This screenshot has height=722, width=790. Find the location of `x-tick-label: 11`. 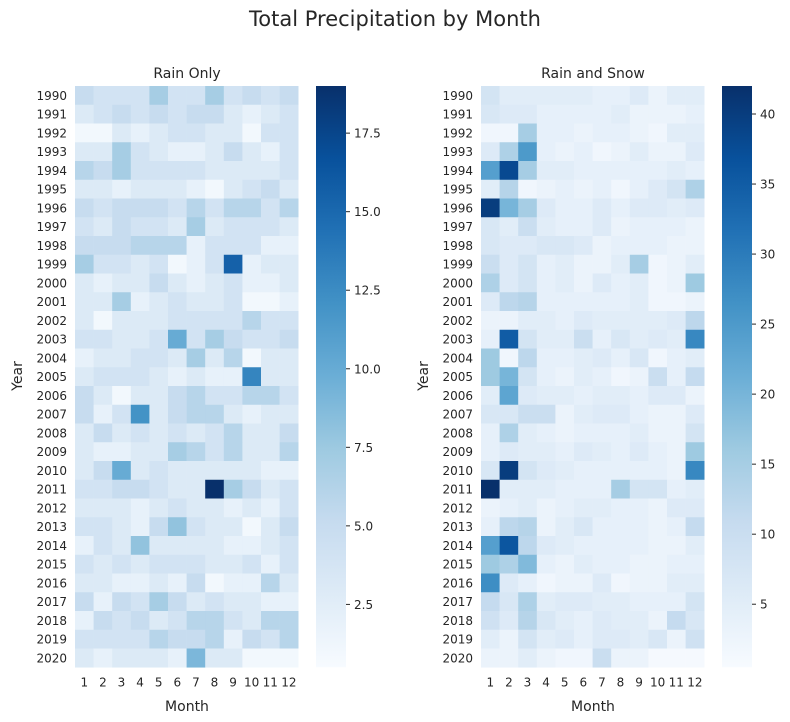

x-tick-label: 11 is located at coordinates (676, 682).